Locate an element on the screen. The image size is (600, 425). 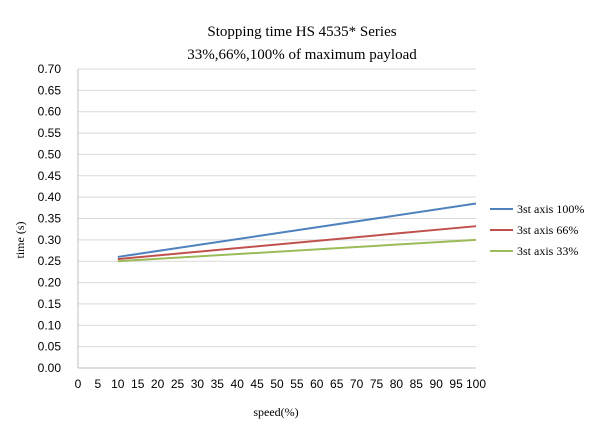
y-tick-label: 0.45 is located at coordinates (50, 176).